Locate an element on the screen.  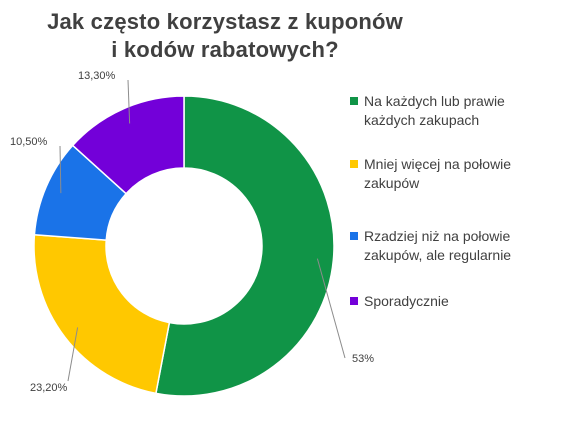
data-label-2: 23,20% is located at coordinates (49, 388).